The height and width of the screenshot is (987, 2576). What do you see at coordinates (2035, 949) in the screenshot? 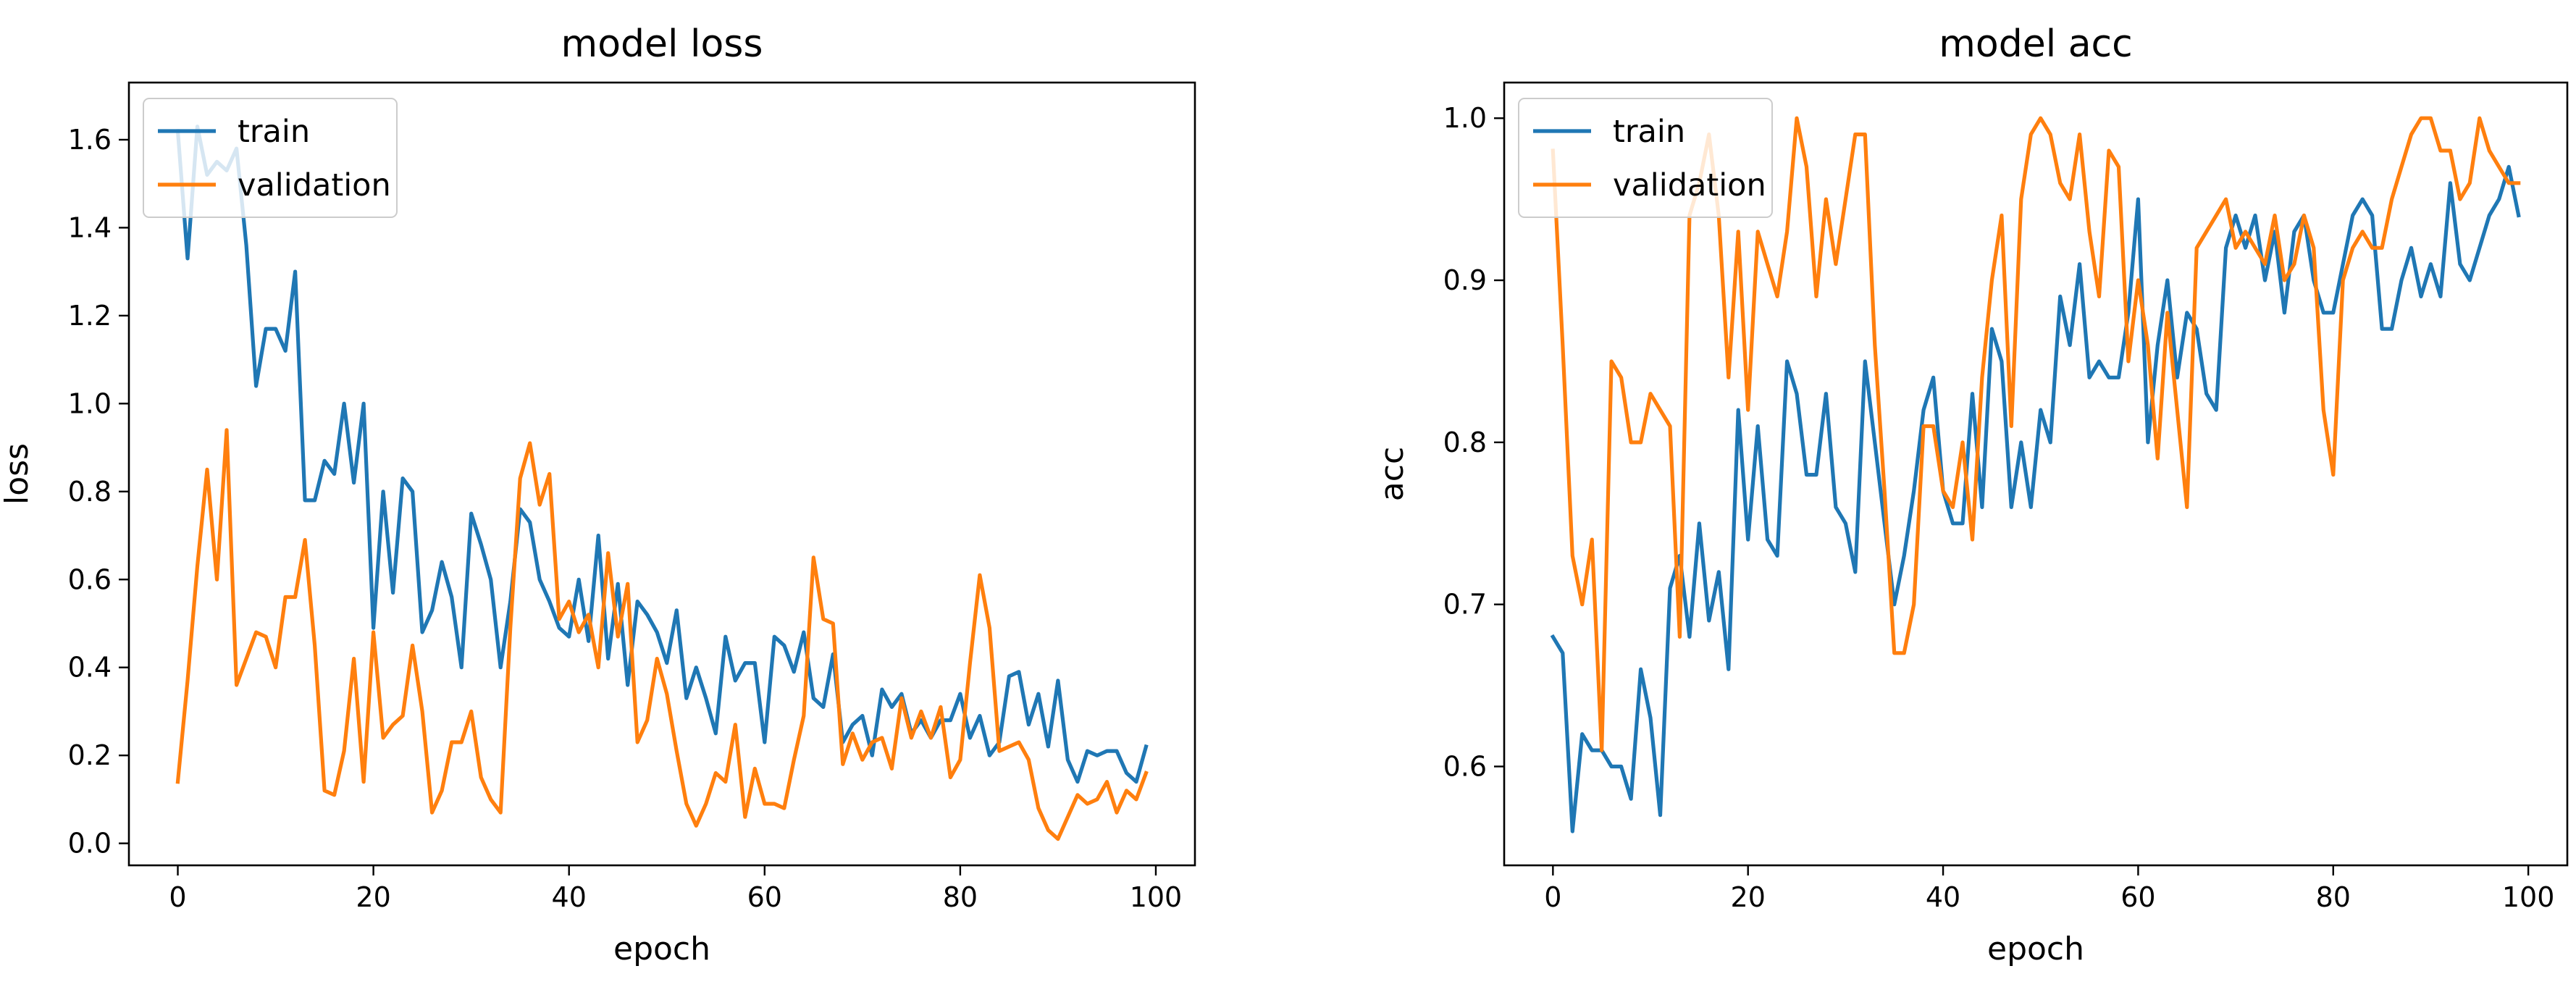
I see `acc-x-axis-label: epoch` at bounding box center [2035, 949].